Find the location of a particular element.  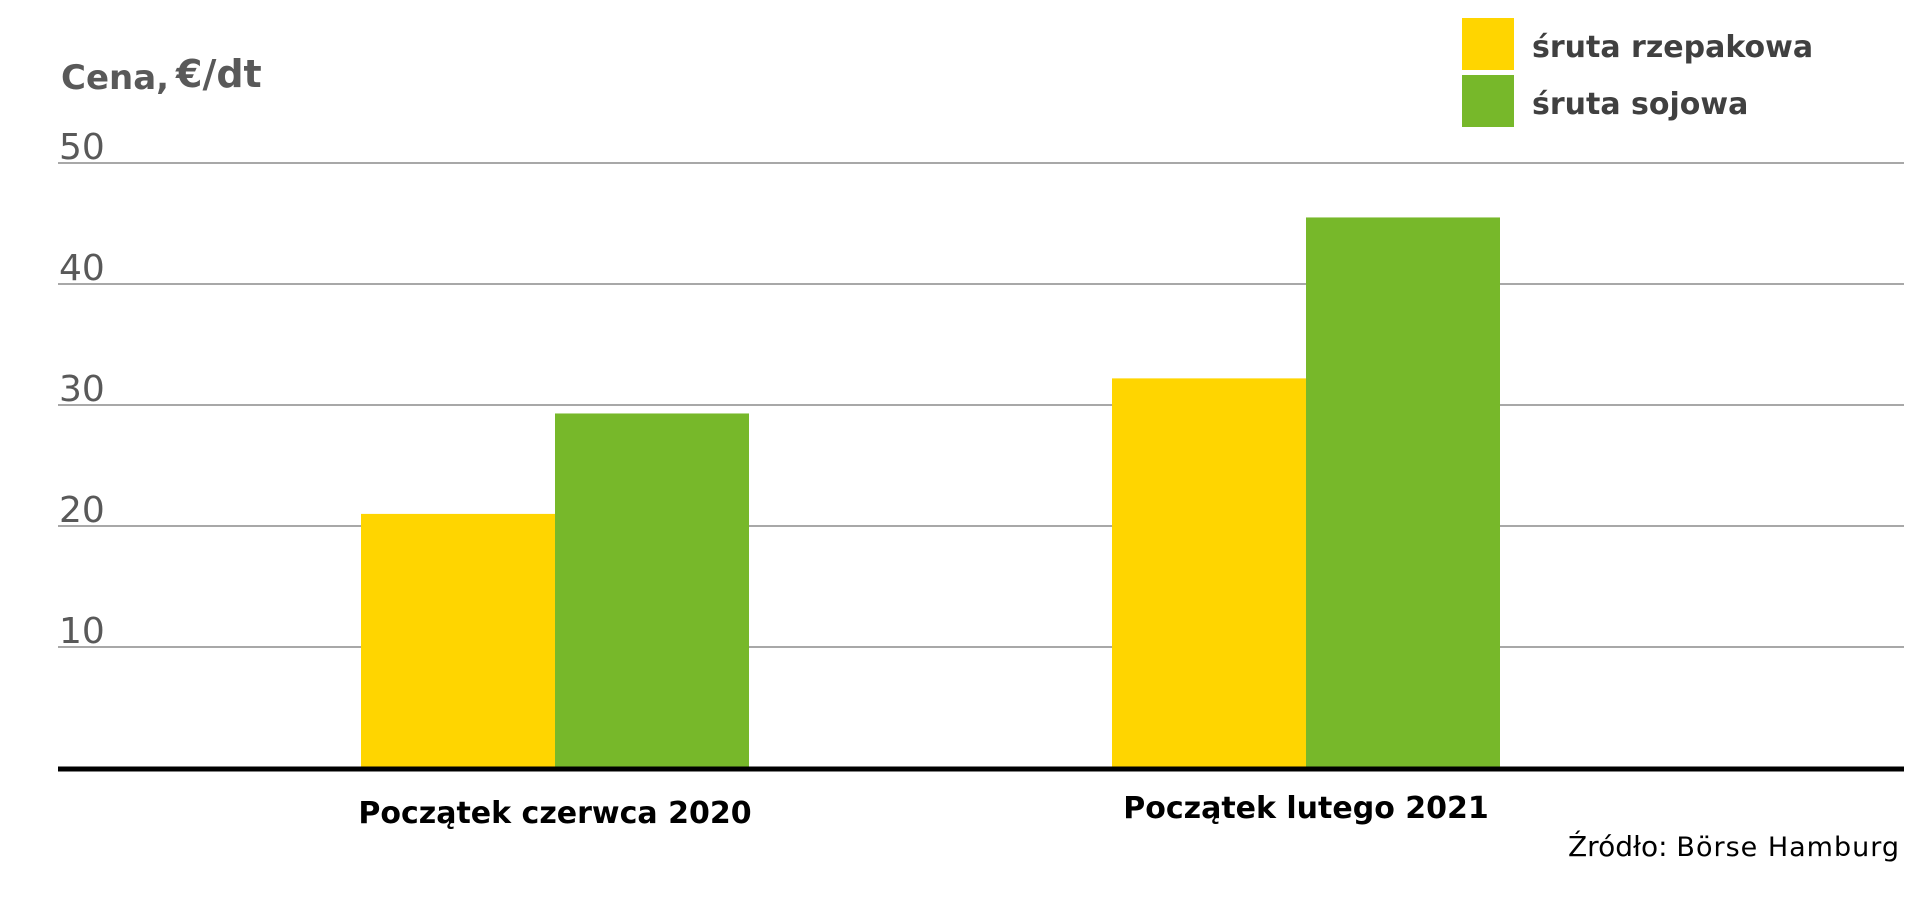

legend-label-soybean-meal: śruta sojowa is located at coordinates (1640, 104).